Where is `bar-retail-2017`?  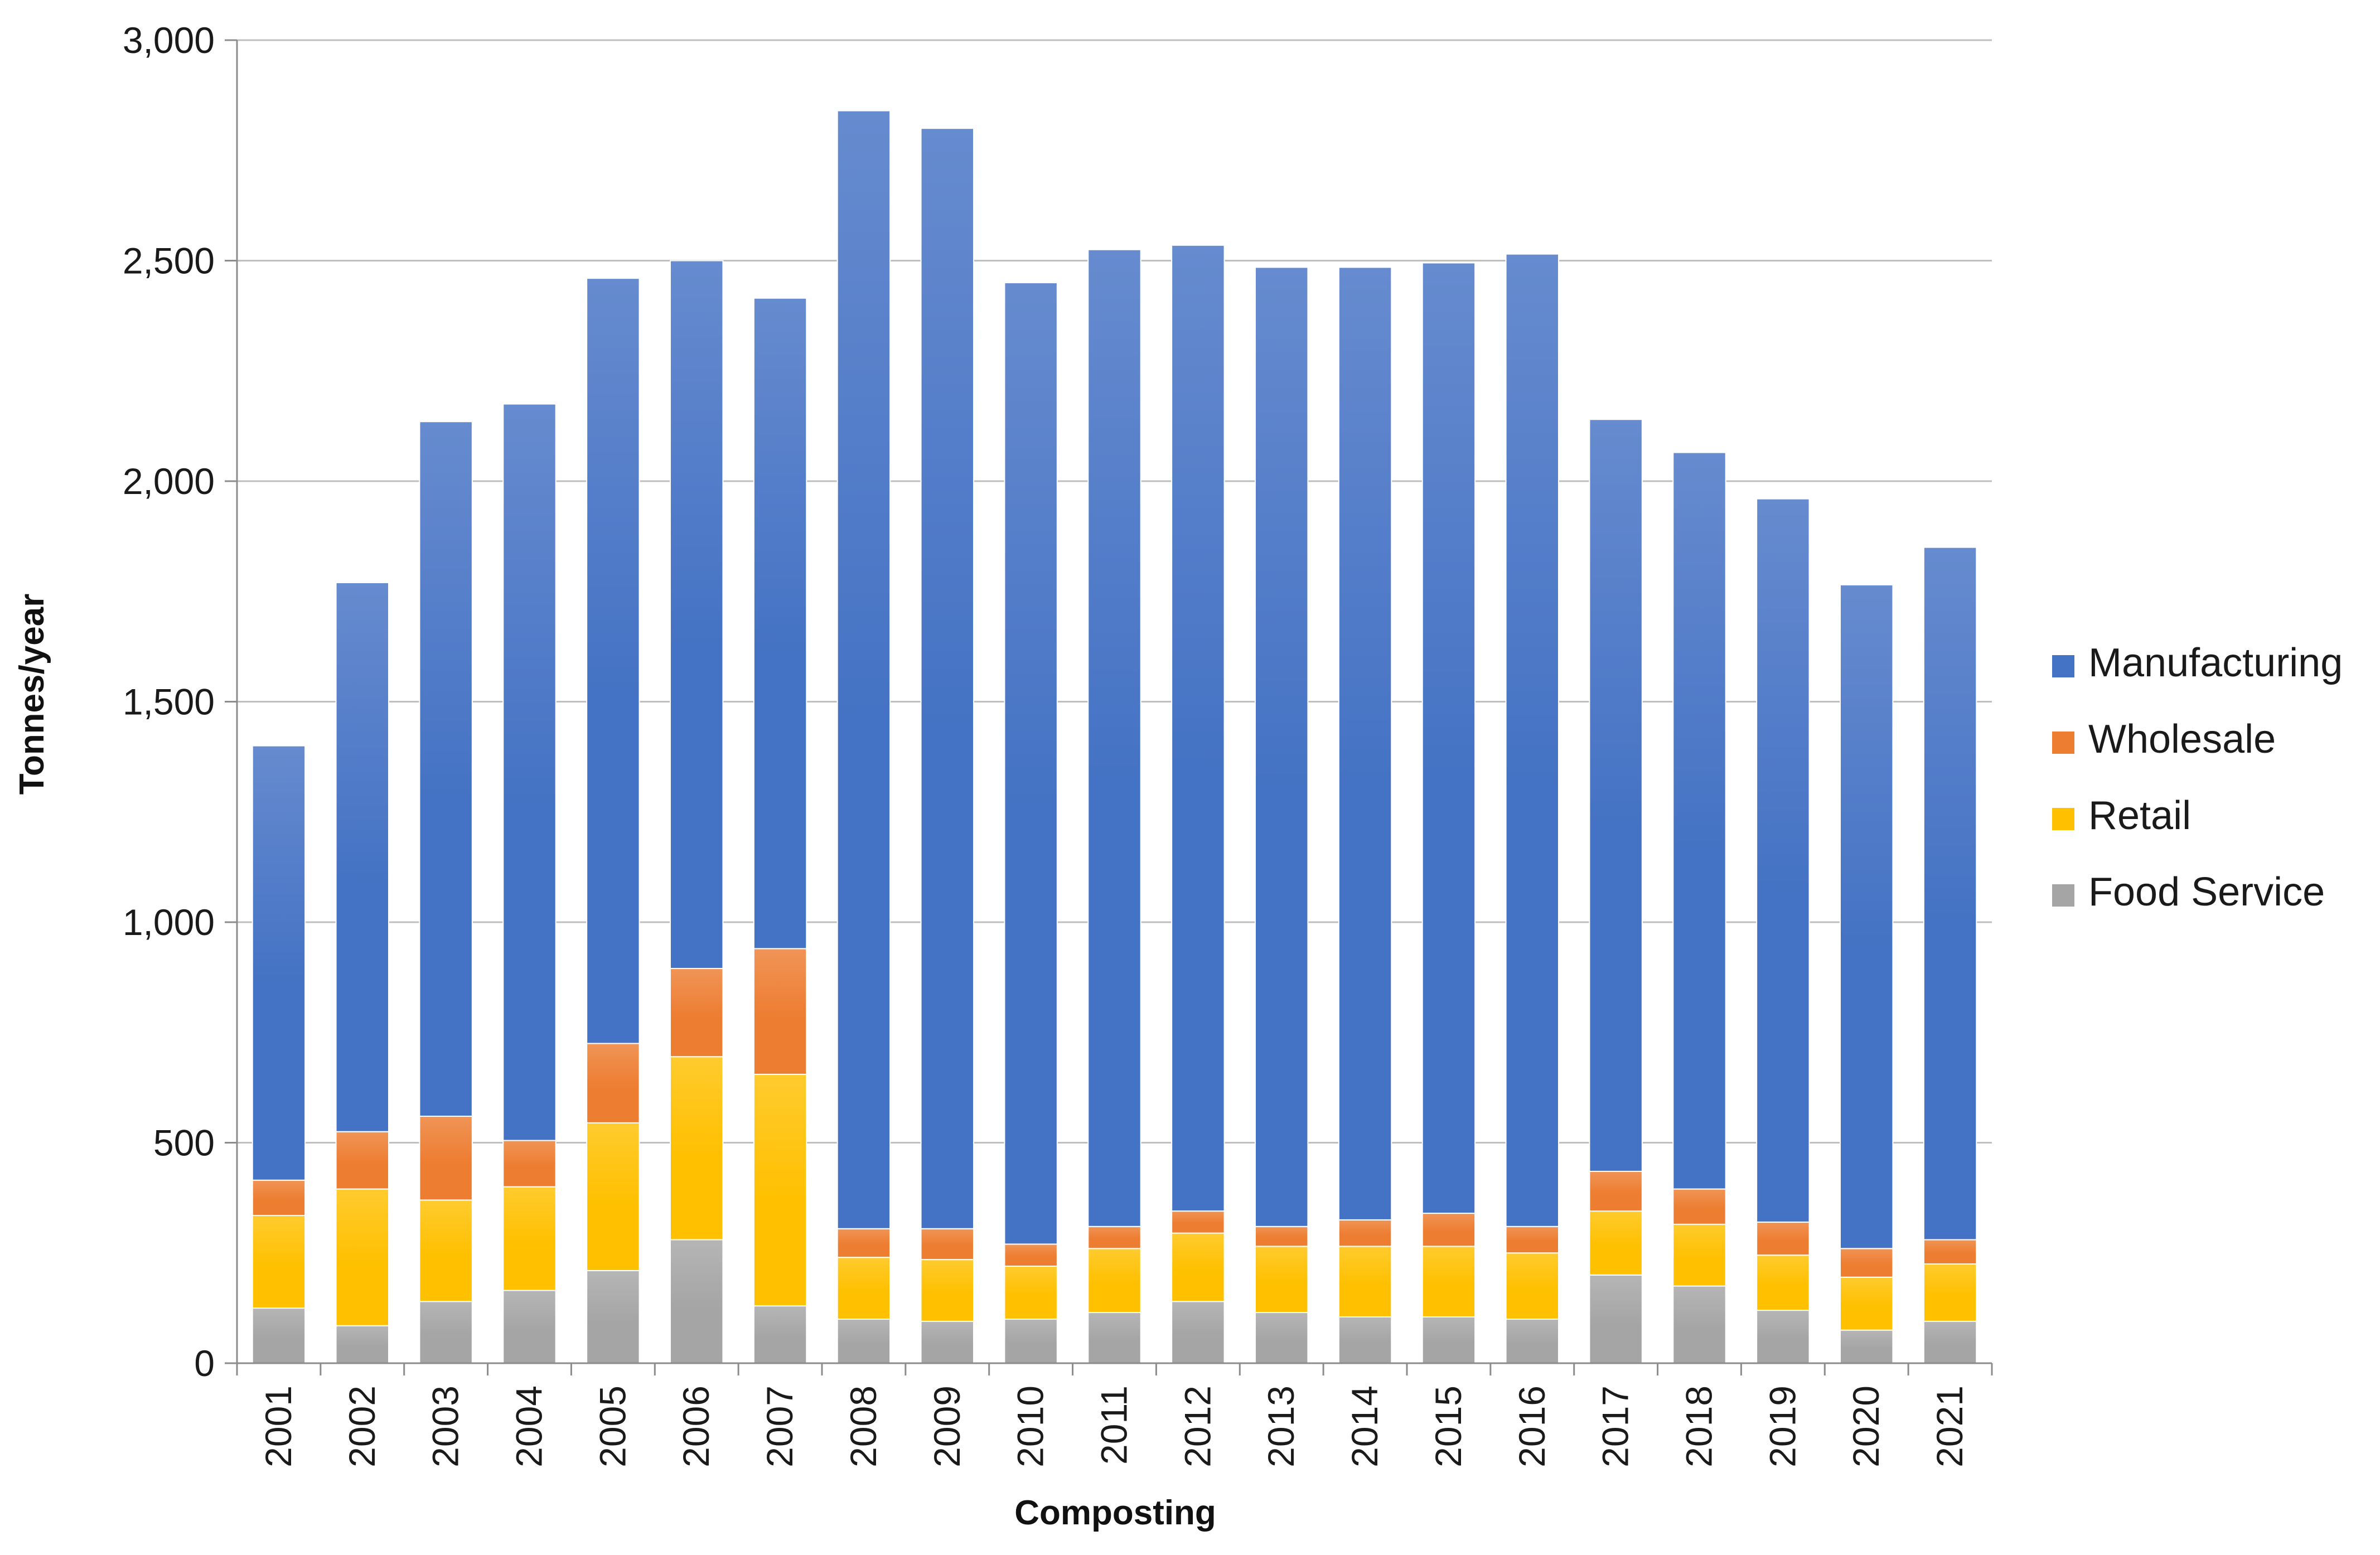
bar-retail-2017 is located at coordinates (1616, 1243).